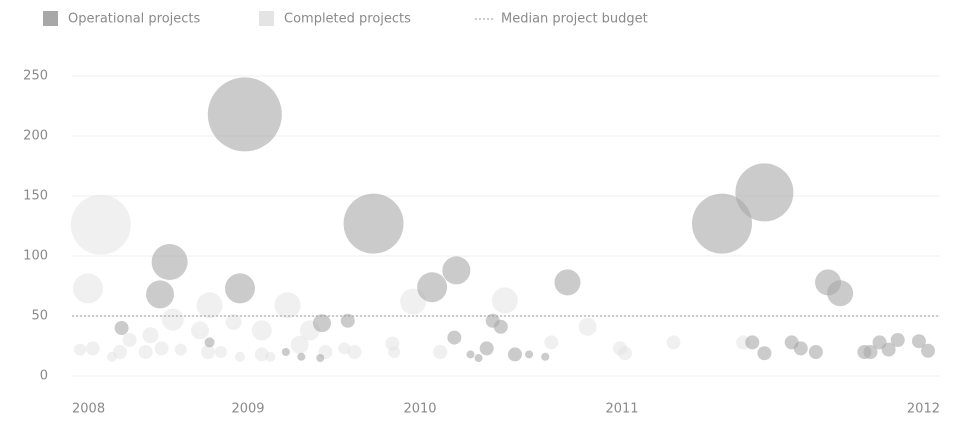  Describe the element at coordinates (923, 409) in the screenshot. I see `x-tick-label: 2012` at that location.